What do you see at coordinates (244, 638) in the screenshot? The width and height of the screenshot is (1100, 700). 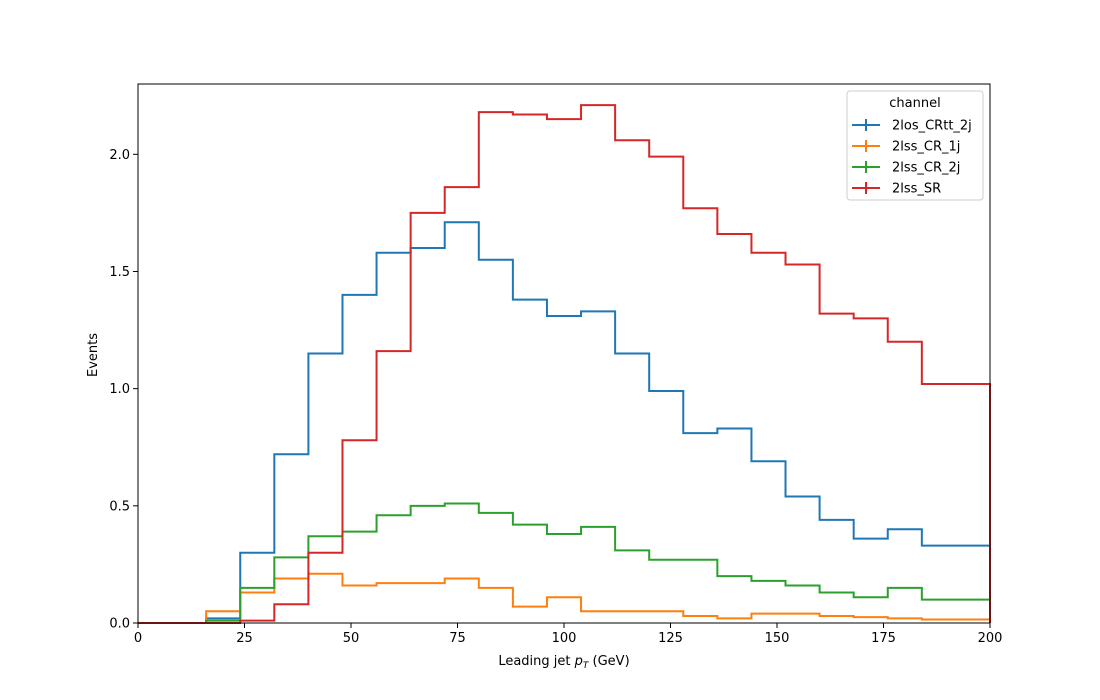 I see `x-tick-label: 25` at bounding box center [244, 638].